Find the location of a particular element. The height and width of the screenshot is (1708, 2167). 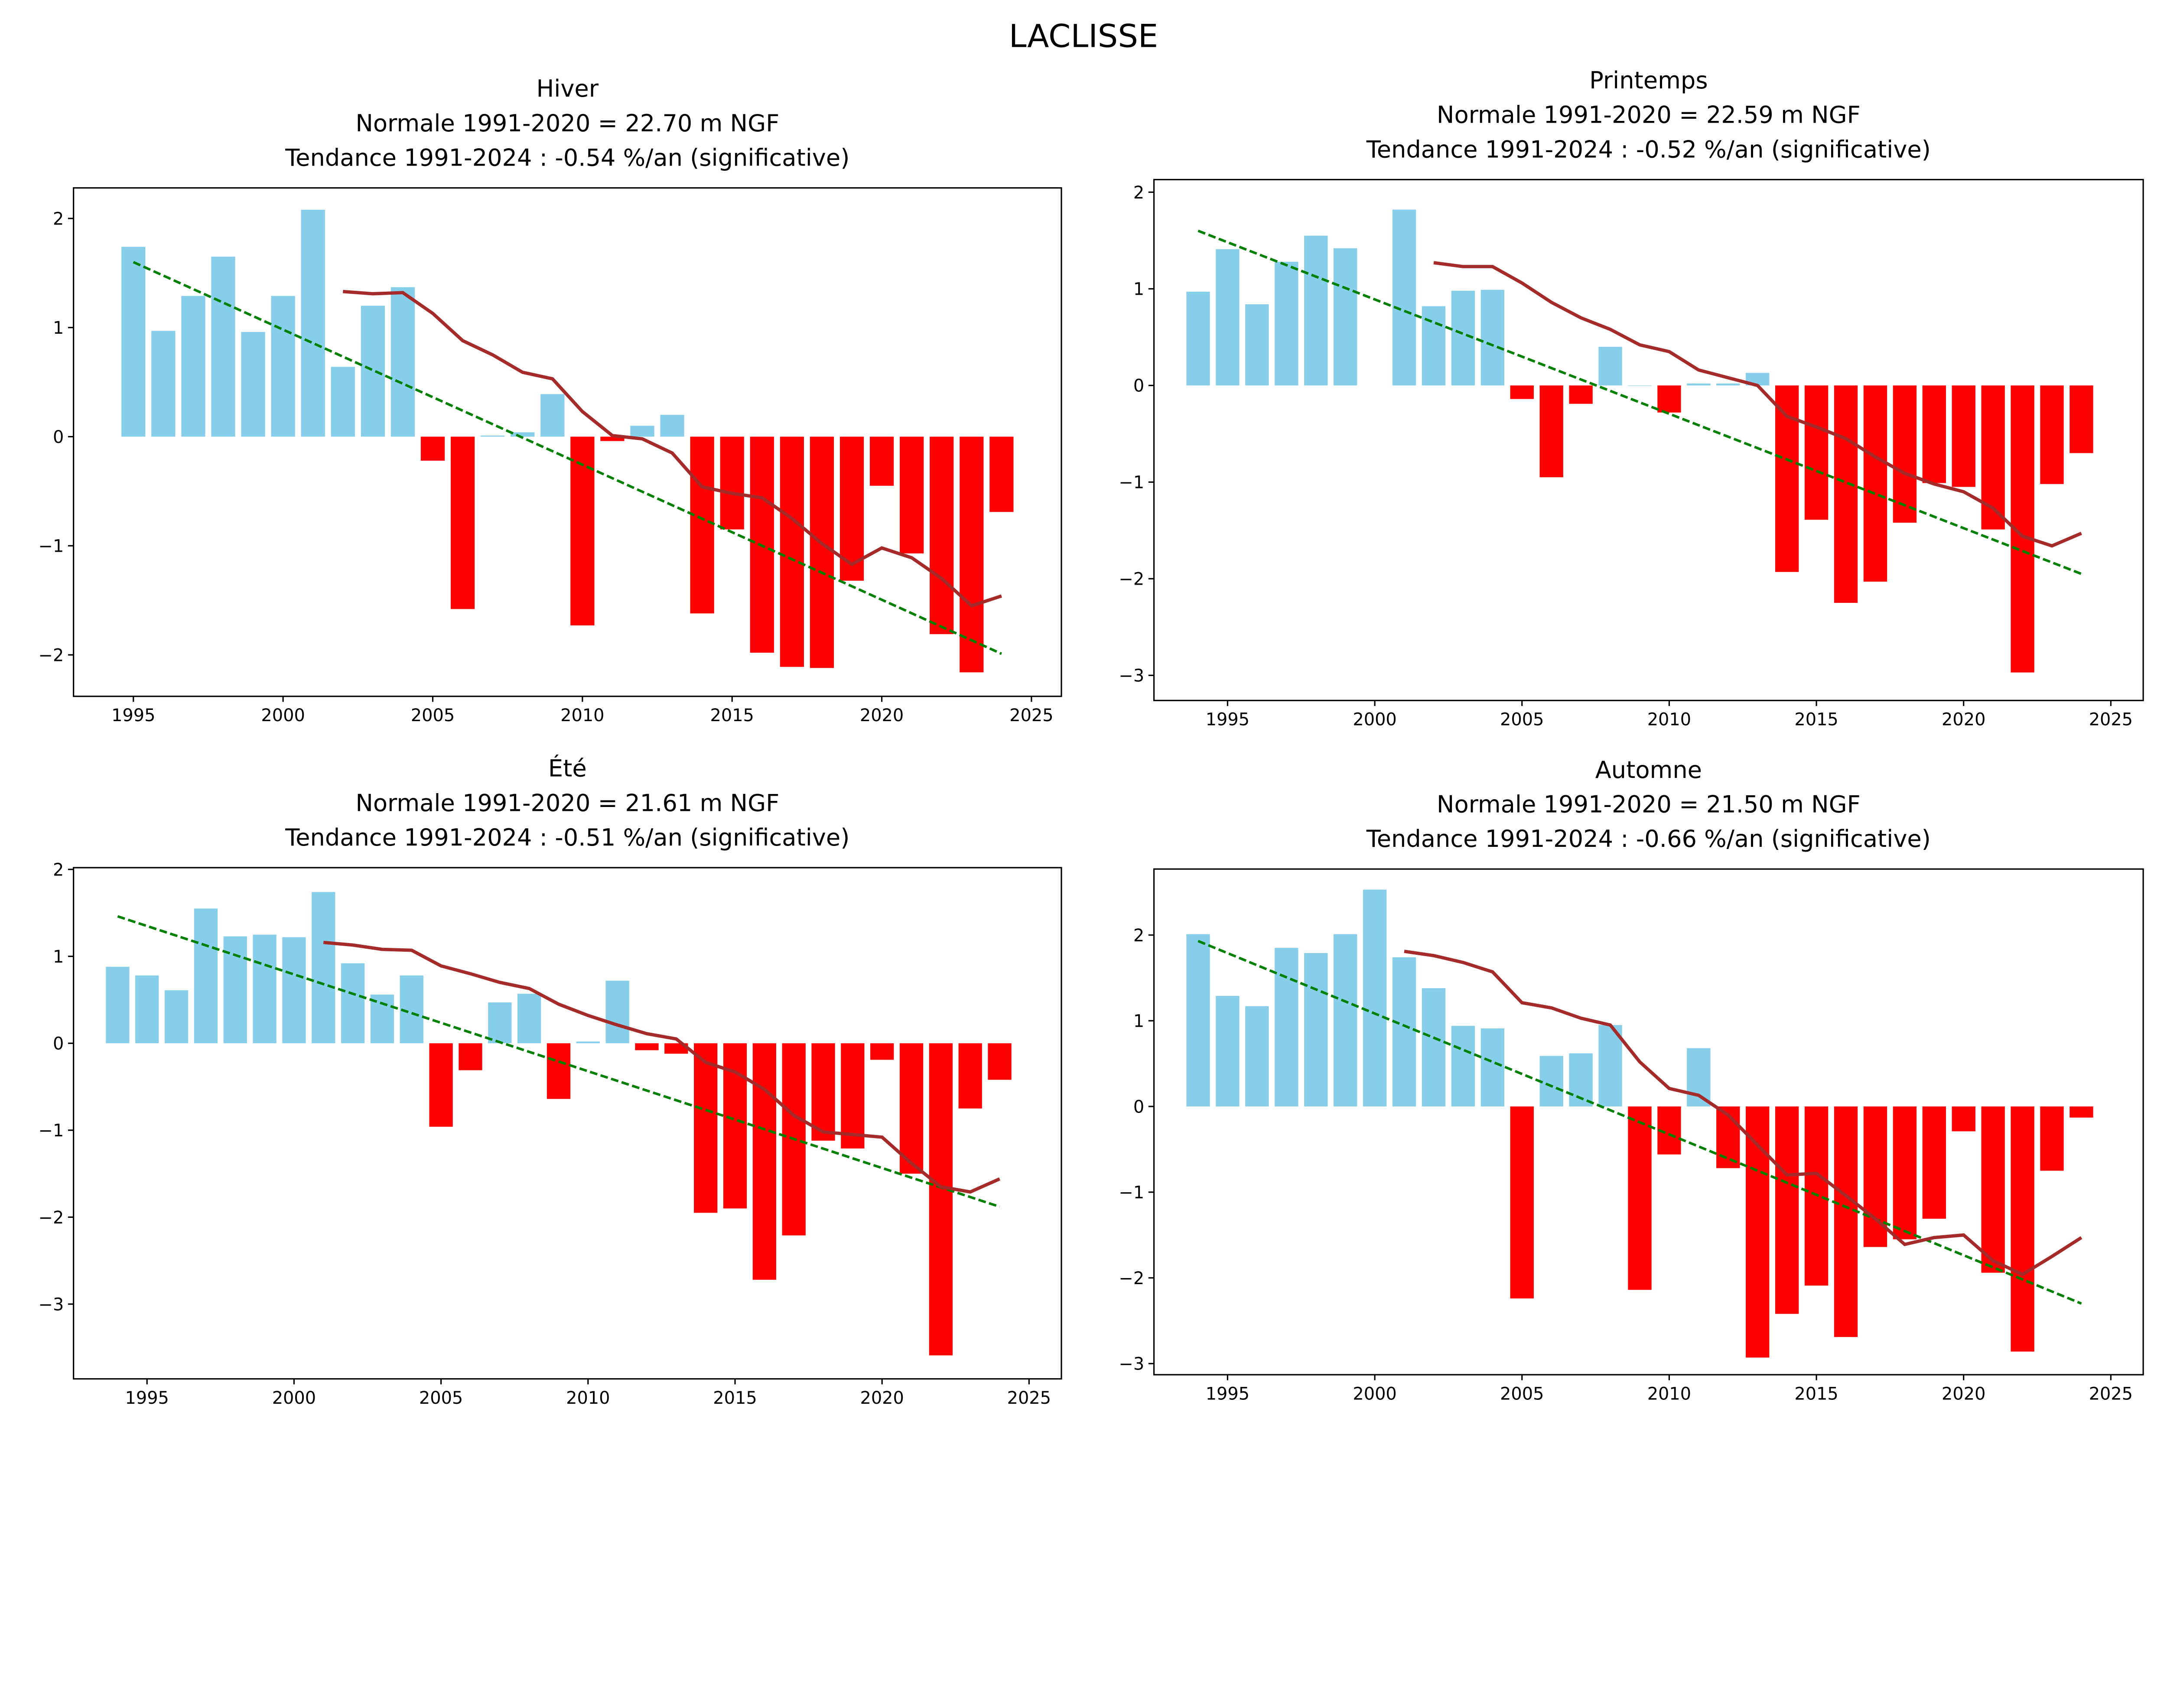

bar-2000 is located at coordinates (1375, 998).